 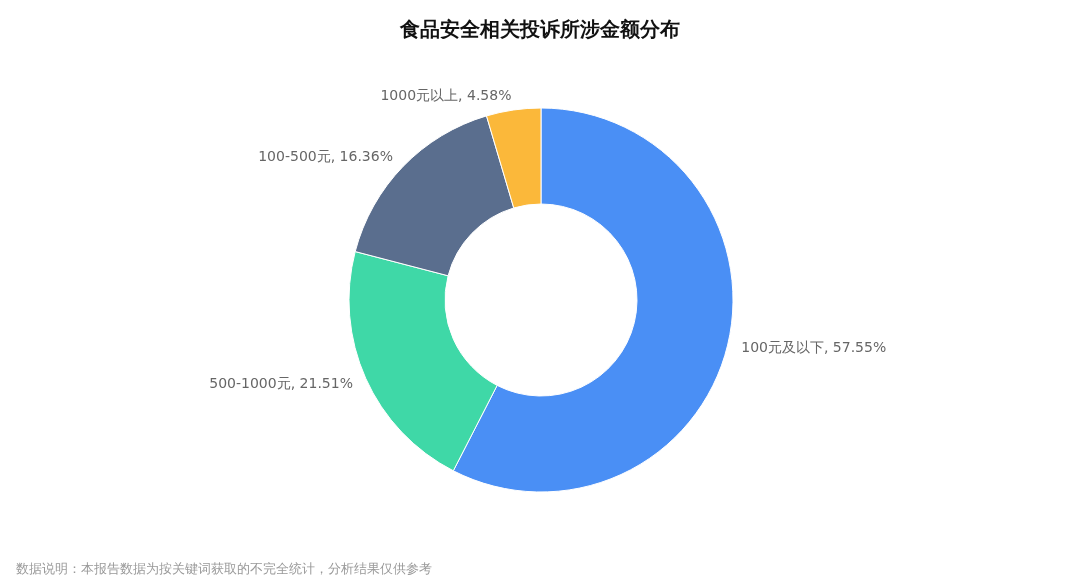 I want to click on chart-title: 食品安全相关投诉所涉金额分布, so click(x=539, y=29).